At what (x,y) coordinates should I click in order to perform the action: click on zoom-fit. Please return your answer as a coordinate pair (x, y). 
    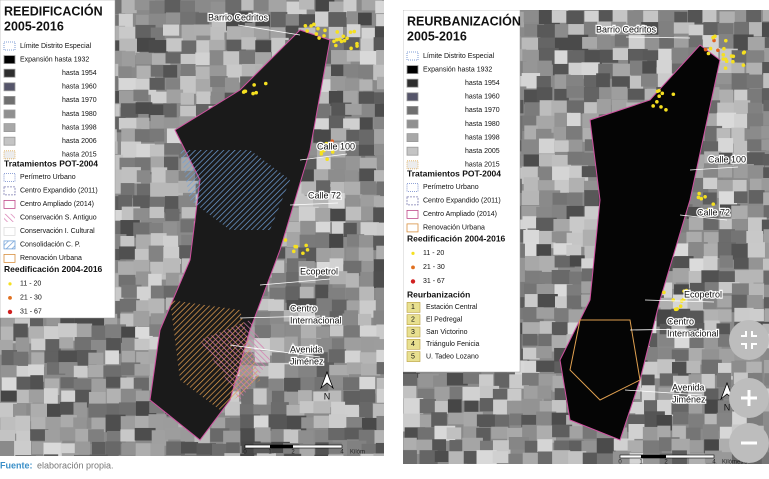
    Looking at the image, I should click on (749, 340).